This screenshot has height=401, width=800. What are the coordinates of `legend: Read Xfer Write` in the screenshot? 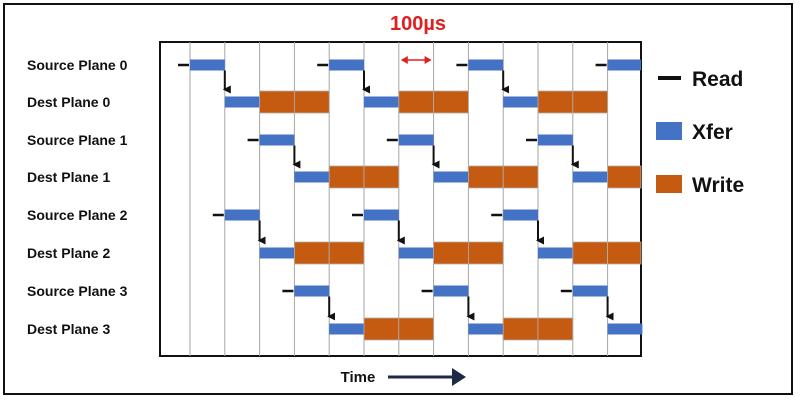 It's located at (700, 132).